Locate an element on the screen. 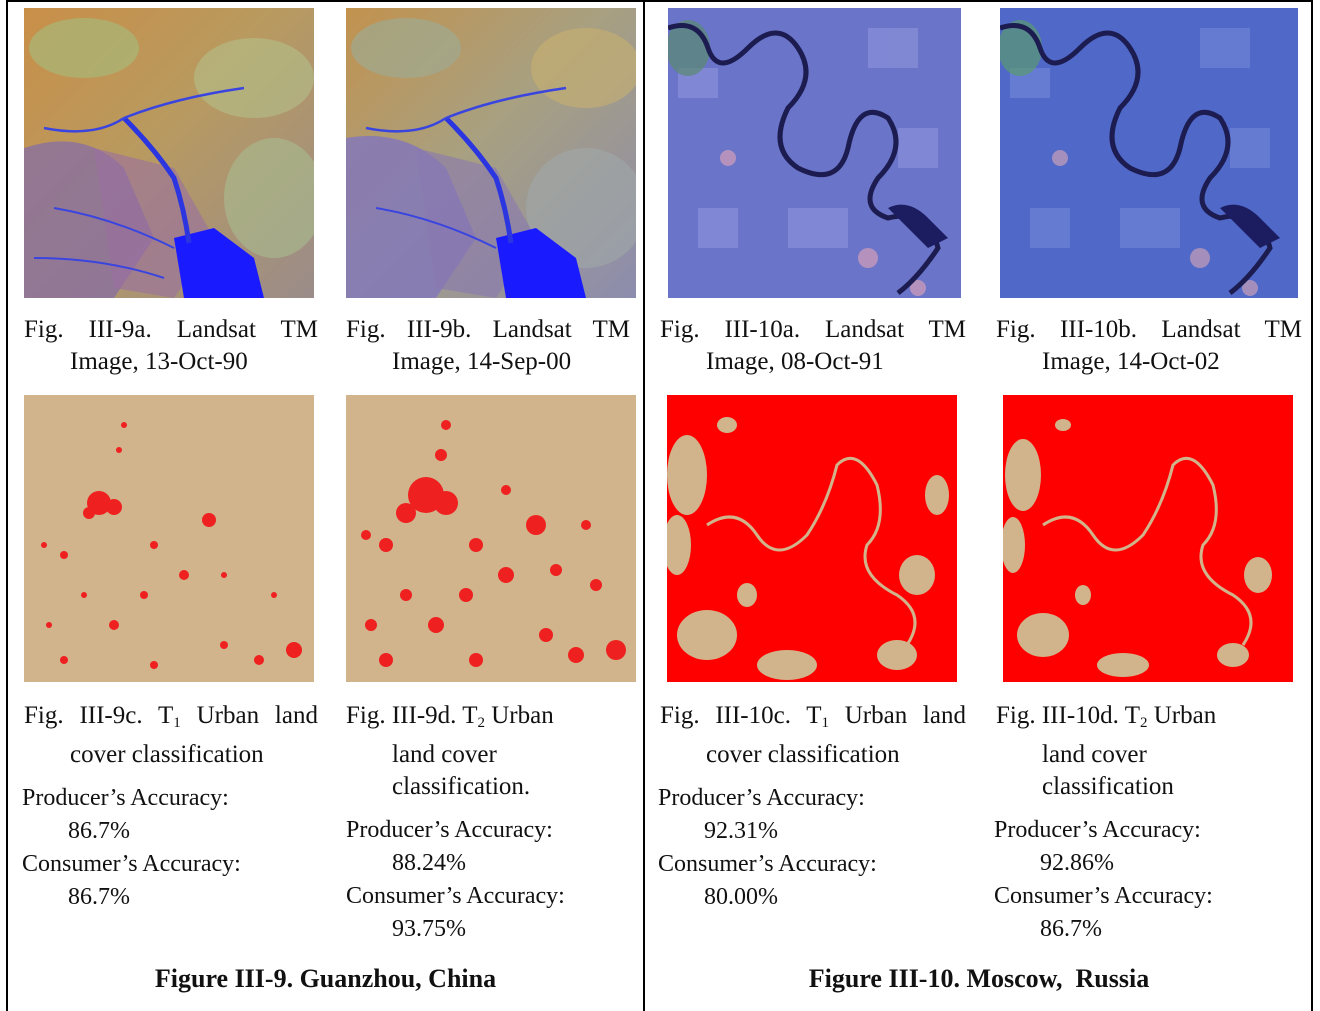  figure-title-moscow: Figure III-10. Moscow, Russia is located at coordinates (979, 978).